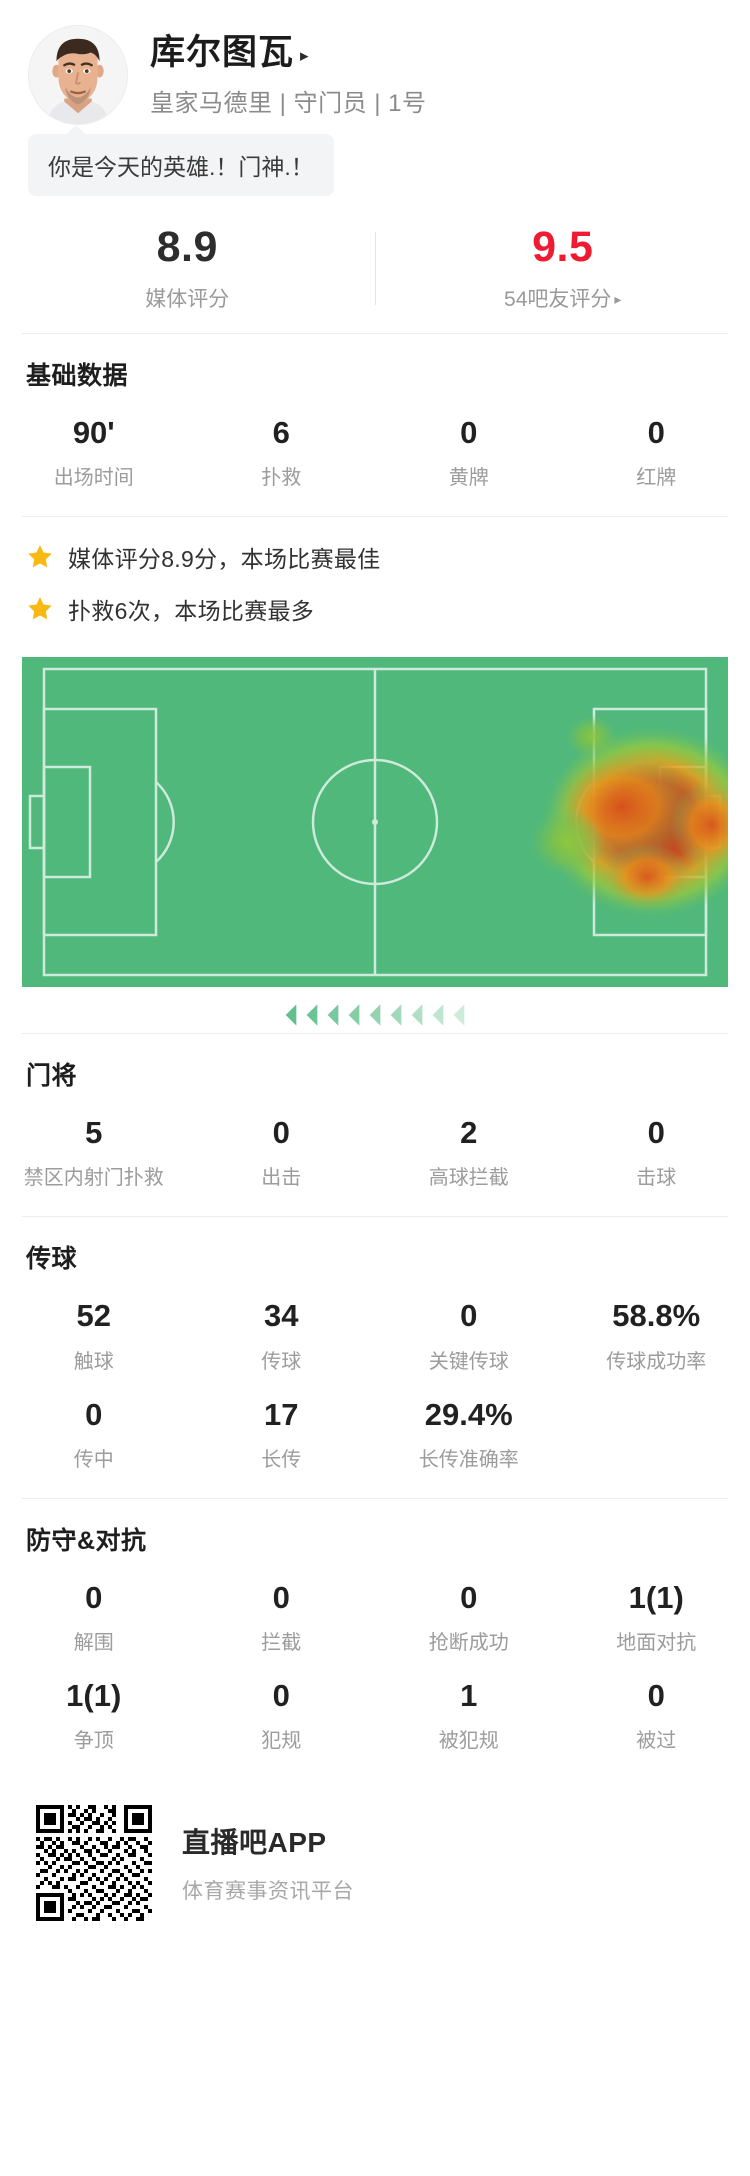 This screenshot has width=750, height=2176. Describe the element at coordinates (94, 451) in the screenshot. I see `stat-cell: 90' 出场时间` at that location.